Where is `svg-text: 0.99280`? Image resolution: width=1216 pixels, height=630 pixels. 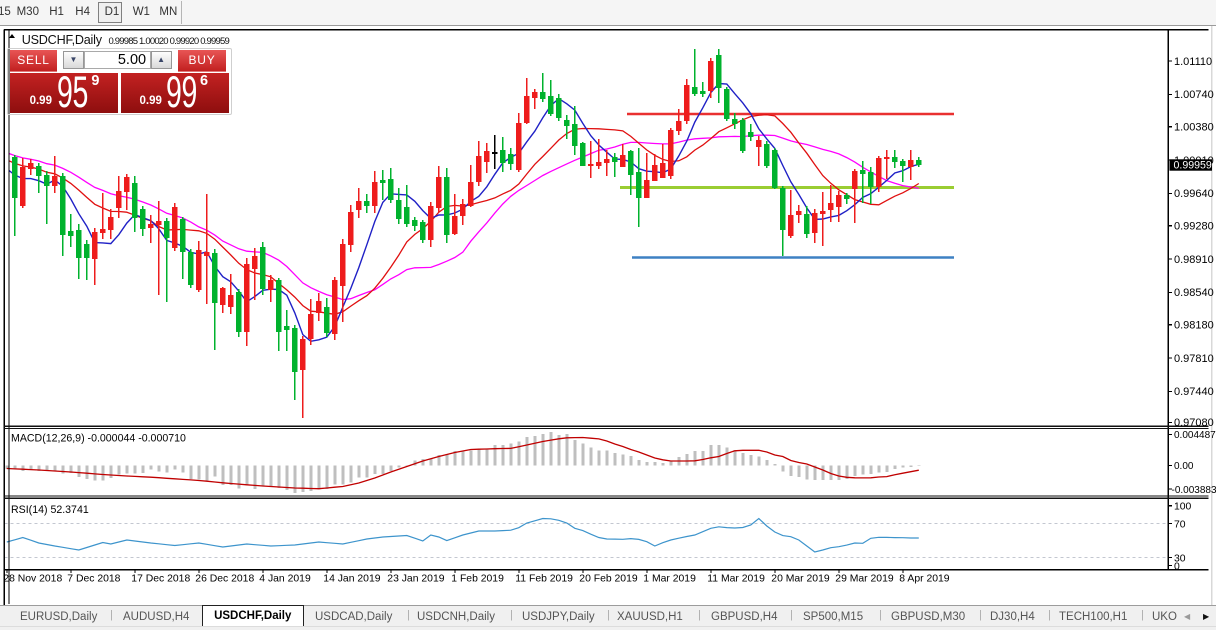 svg-text: 0.99280 is located at coordinates (1194, 227).